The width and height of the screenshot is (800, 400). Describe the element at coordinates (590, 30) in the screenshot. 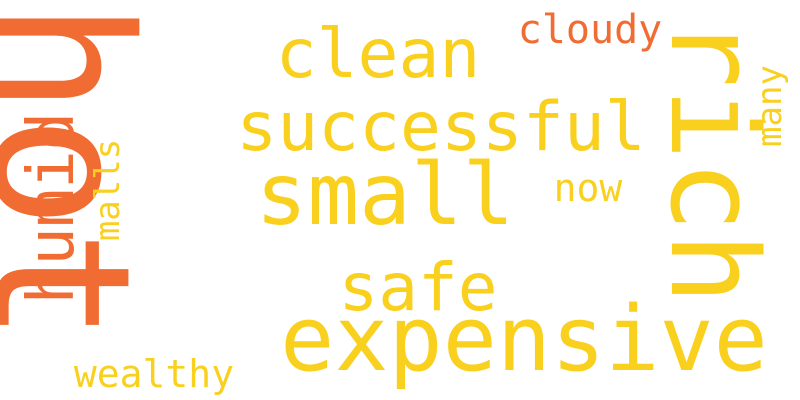

I see `word-cloudy: cloudy` at that location.